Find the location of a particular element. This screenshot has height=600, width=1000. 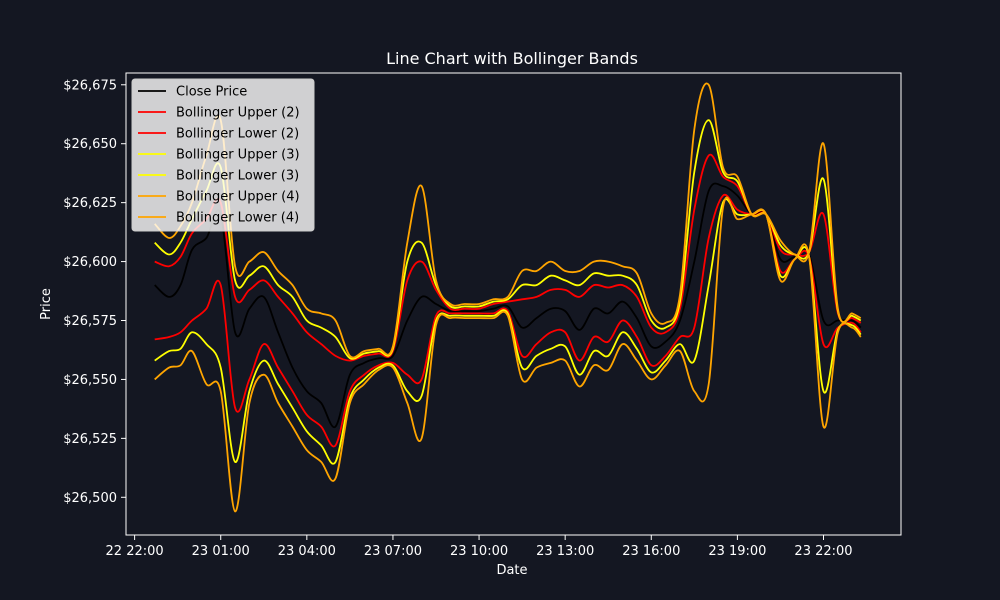

y-axis-label: Price is located at coordinates (46, 304).